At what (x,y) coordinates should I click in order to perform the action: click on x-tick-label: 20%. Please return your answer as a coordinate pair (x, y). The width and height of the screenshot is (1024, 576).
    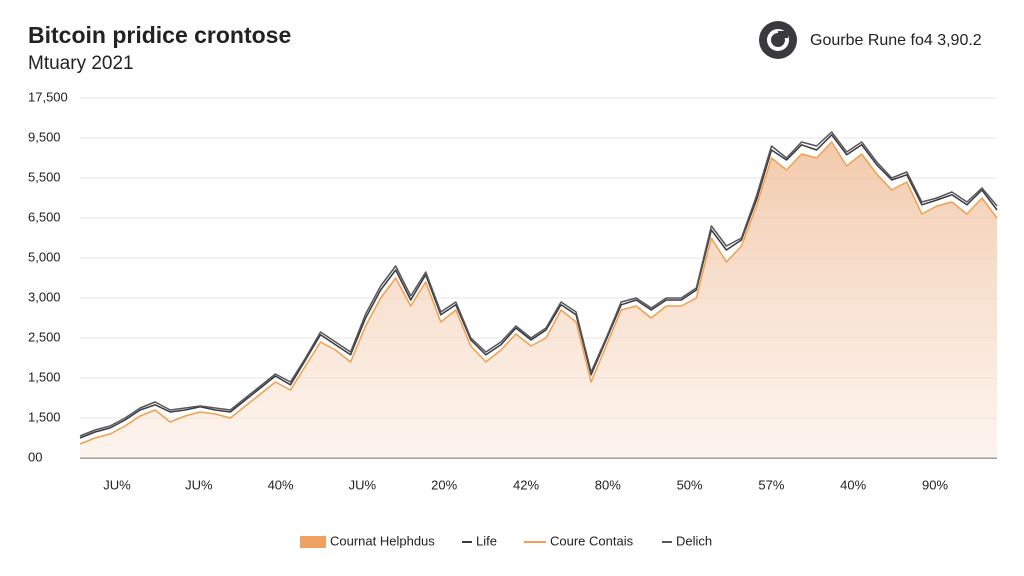
    Looking at the image, I should click on (444, 484).